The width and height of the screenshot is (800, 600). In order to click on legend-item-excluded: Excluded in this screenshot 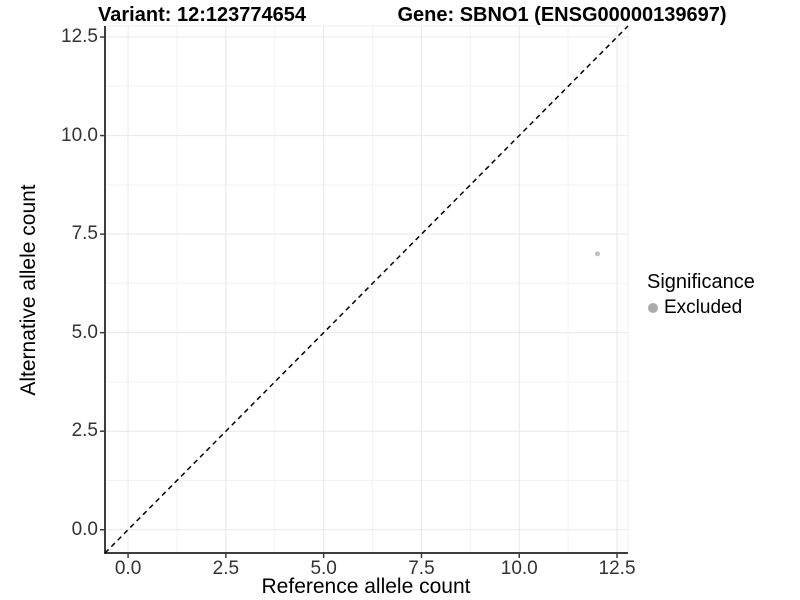, I will do `click(701, 308)`.